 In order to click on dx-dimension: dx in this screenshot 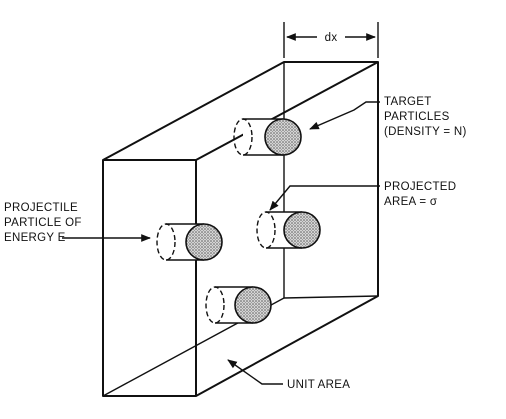, I will do `click(331, 40)`.